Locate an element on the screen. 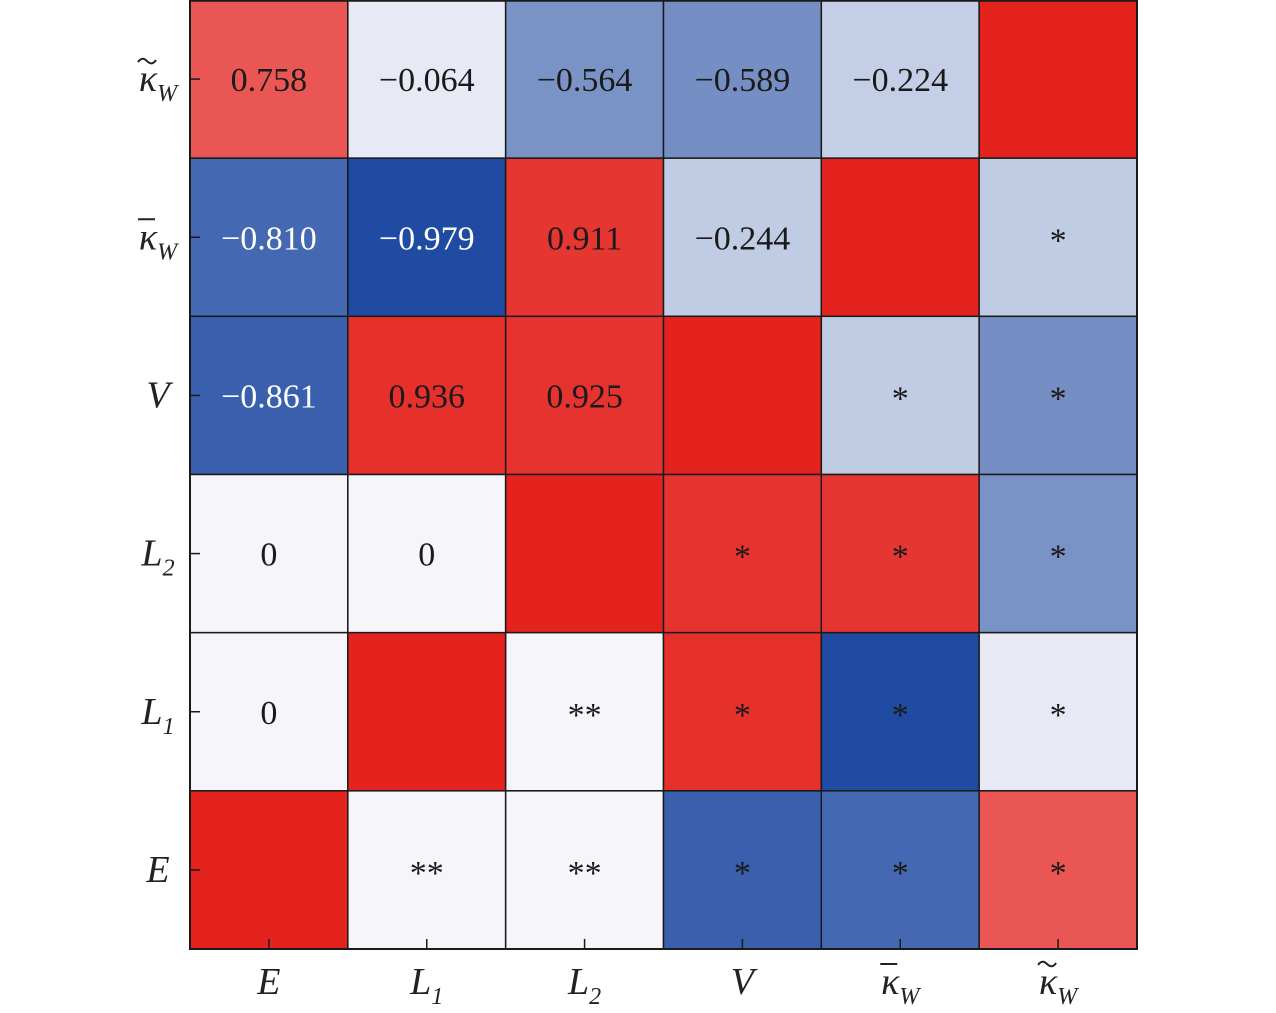 This screenshot has height=1013, width=1276. cell-value-label: 0.936 is located at coordinates (427, 396).